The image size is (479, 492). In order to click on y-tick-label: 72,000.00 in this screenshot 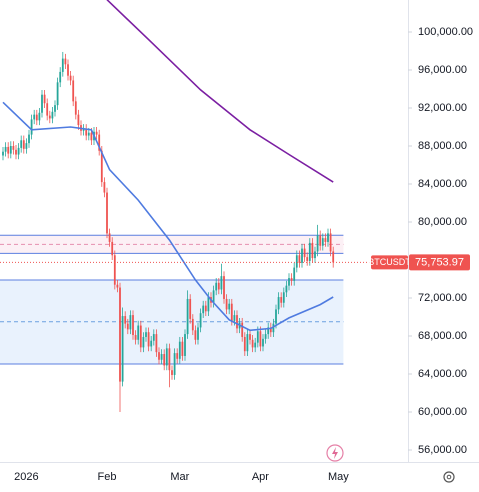, I will do `click(442, 298)`.